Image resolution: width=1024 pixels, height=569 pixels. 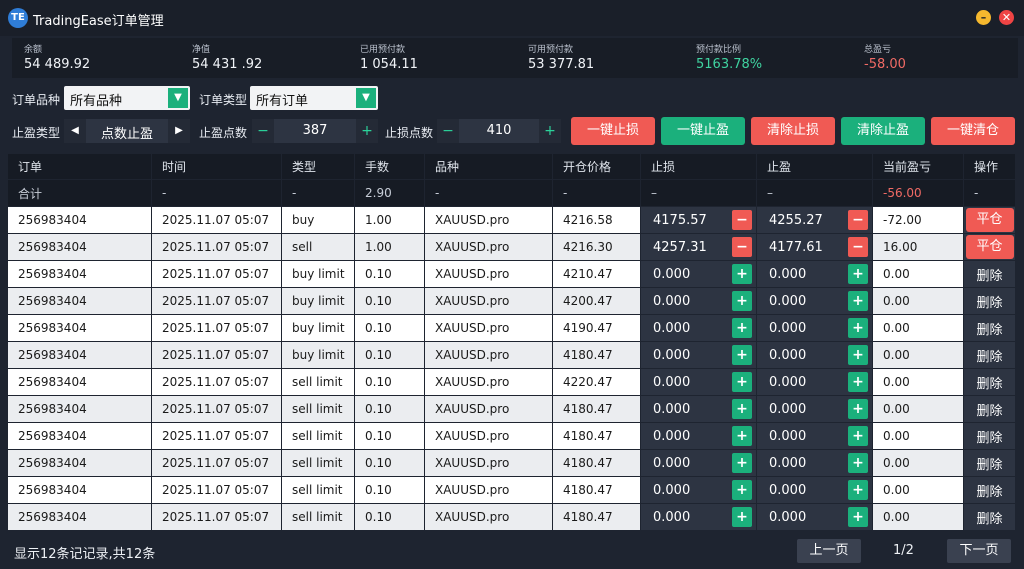 I want to click on stop-loss-cell: 4257.31 −, so click(x=699, y=247).